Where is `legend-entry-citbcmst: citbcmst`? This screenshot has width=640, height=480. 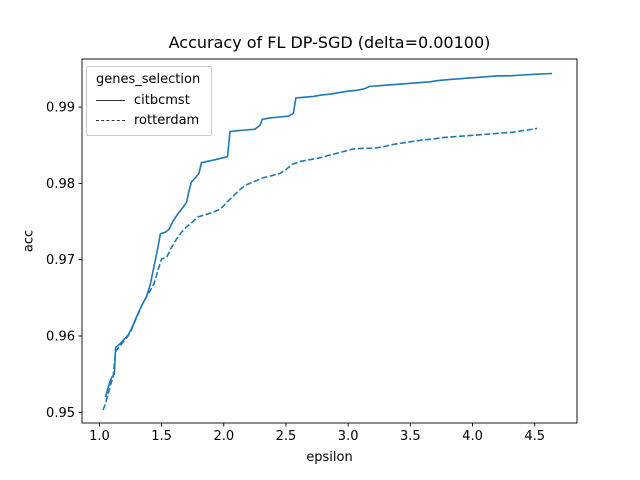 legend-entry-citbcmst: citbcmst is located at coordinates (148, 100).